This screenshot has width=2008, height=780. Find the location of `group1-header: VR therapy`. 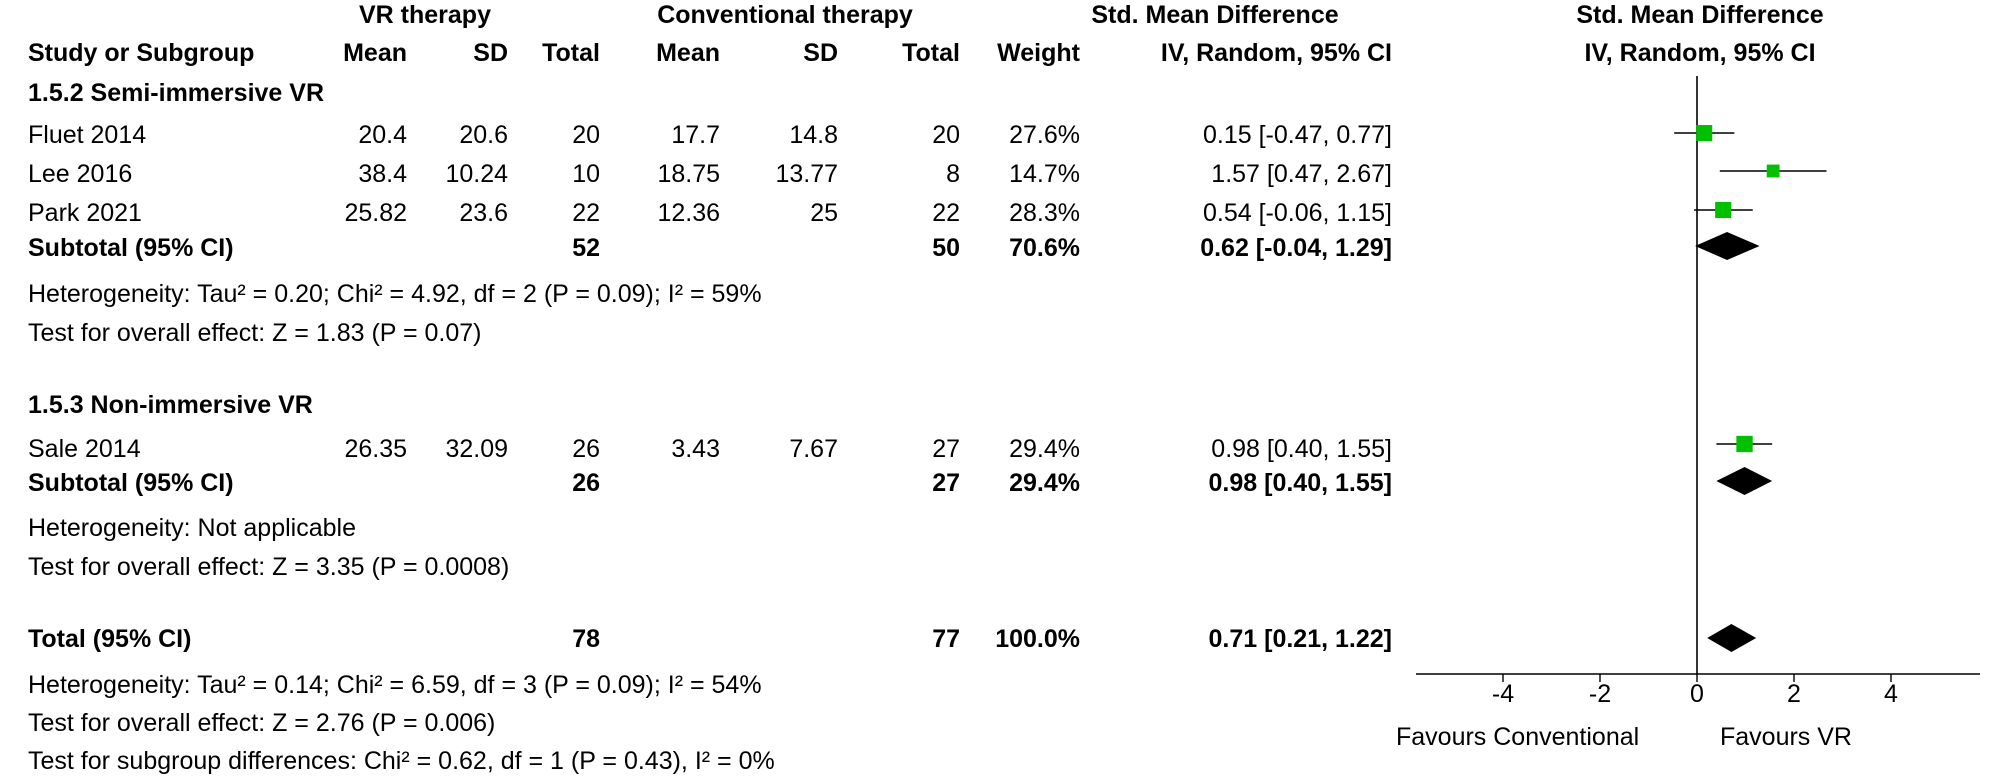

group1-header: VR therapy is located at coordinates (425, 15).